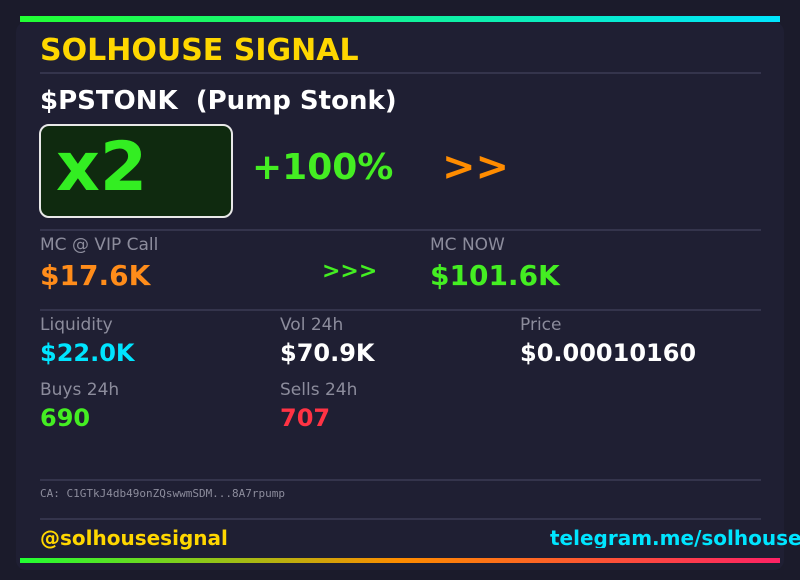 The height and width of the screenshot is (580, 800). What do you see at coordinates (102, 167) in the screenshot?
I see `multiplier-badge: x2` at bounding box center [102, 167].